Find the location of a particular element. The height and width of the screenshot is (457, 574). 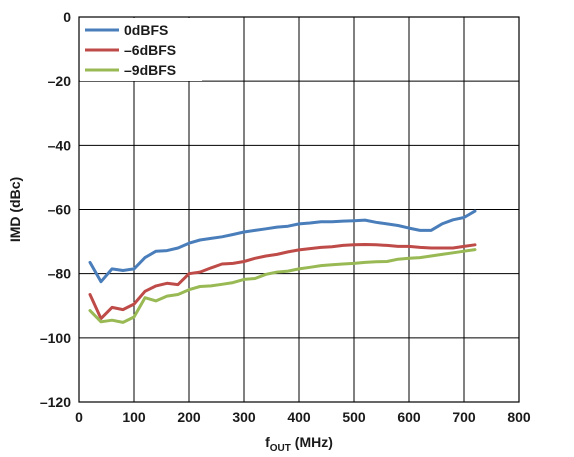

x-tick-labels: 0 100 200 300 400 500 600 700 800 is located at coordinates (303, 417).